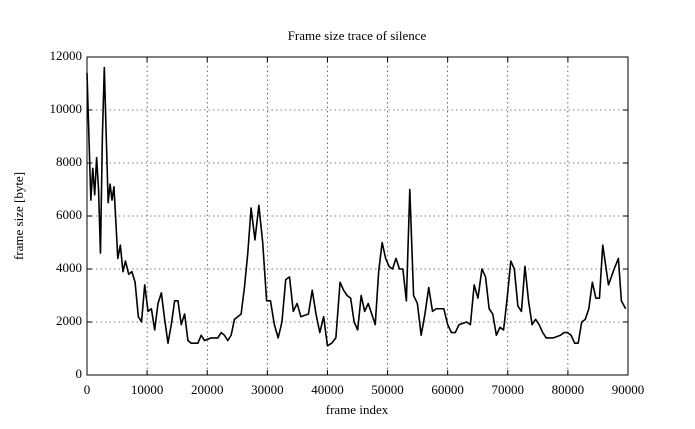 Image resolution: width=695 pixels, height=429 pixels. What do you see at coordinates (66, 55) in the screenshot?
I see `y-tick-label: 12000` at bounding box center [66, 55].